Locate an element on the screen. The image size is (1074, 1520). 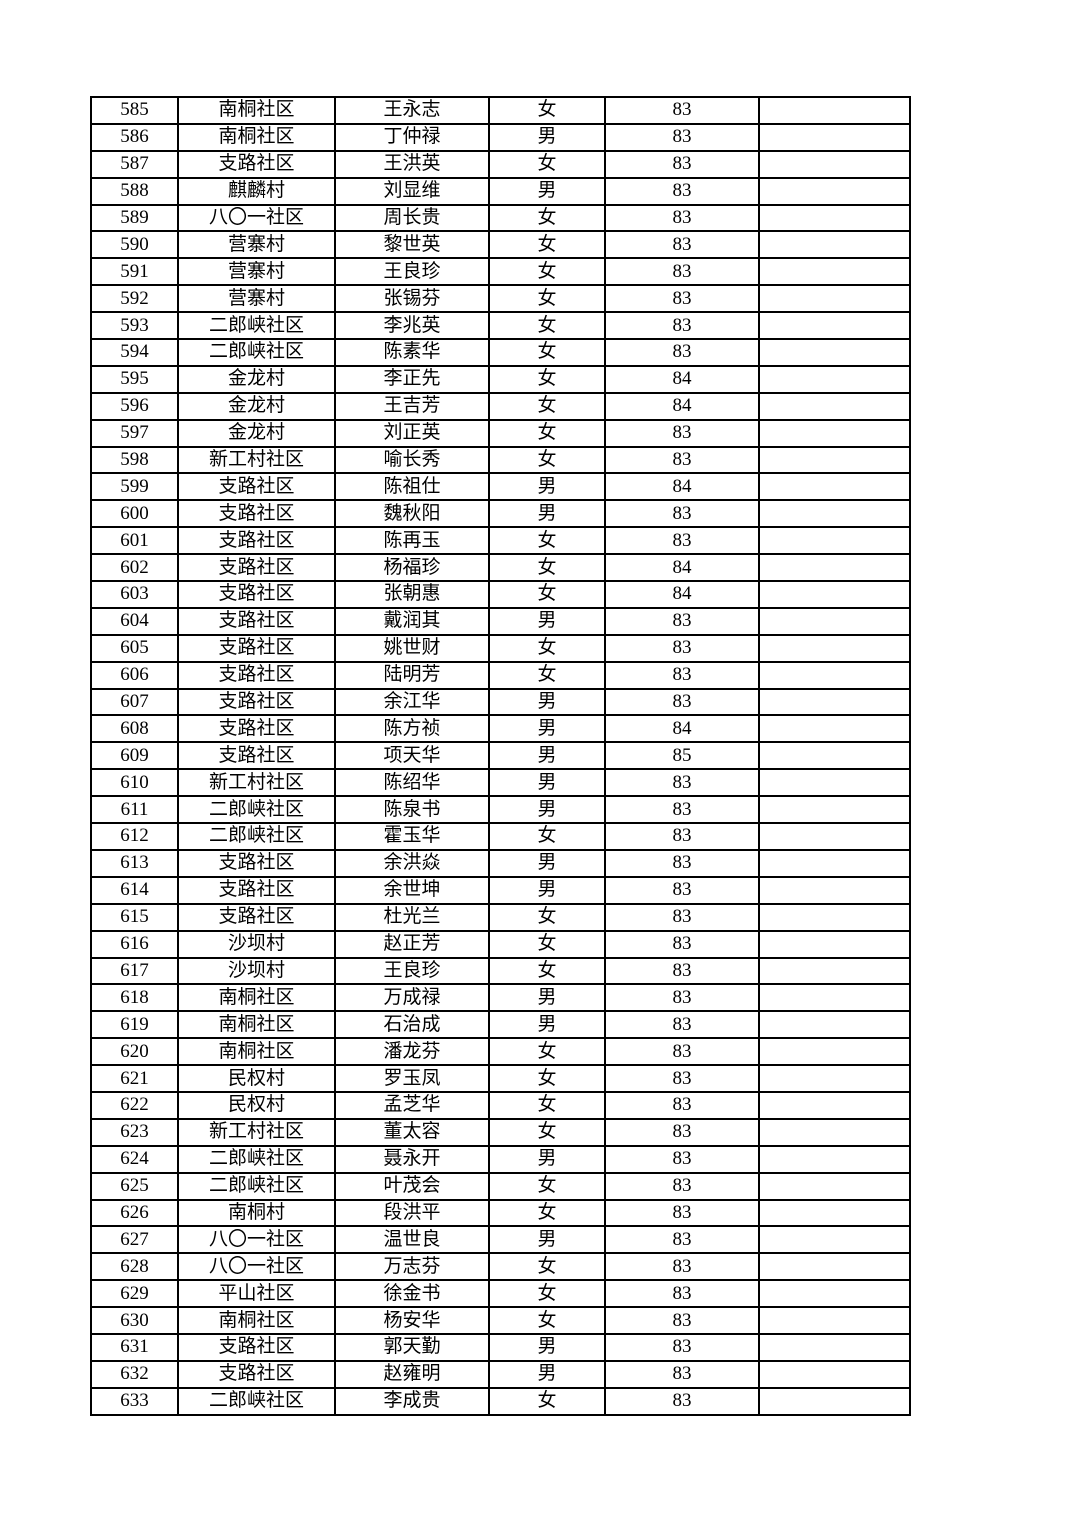
name-cell: 杜光兰 is located at coordinates (412, 917).